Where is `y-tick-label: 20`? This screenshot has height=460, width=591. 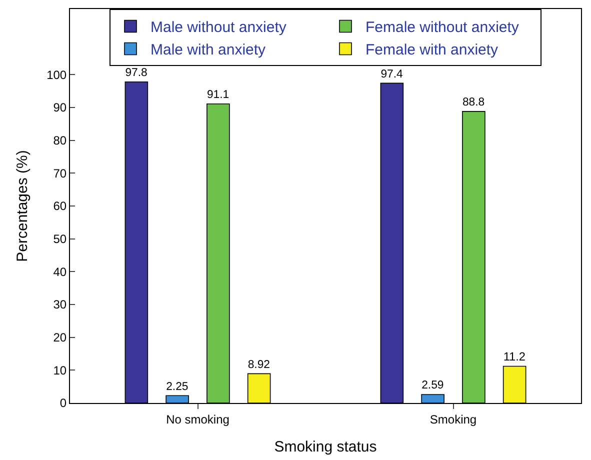
y-tick-label: 20 is located at coordinates (60, 337).